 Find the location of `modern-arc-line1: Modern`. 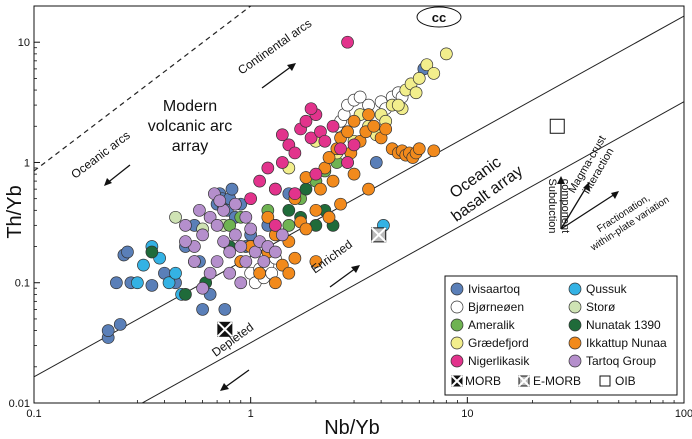

modern-arc-line1: Modern is located at coordinates (190, 106).